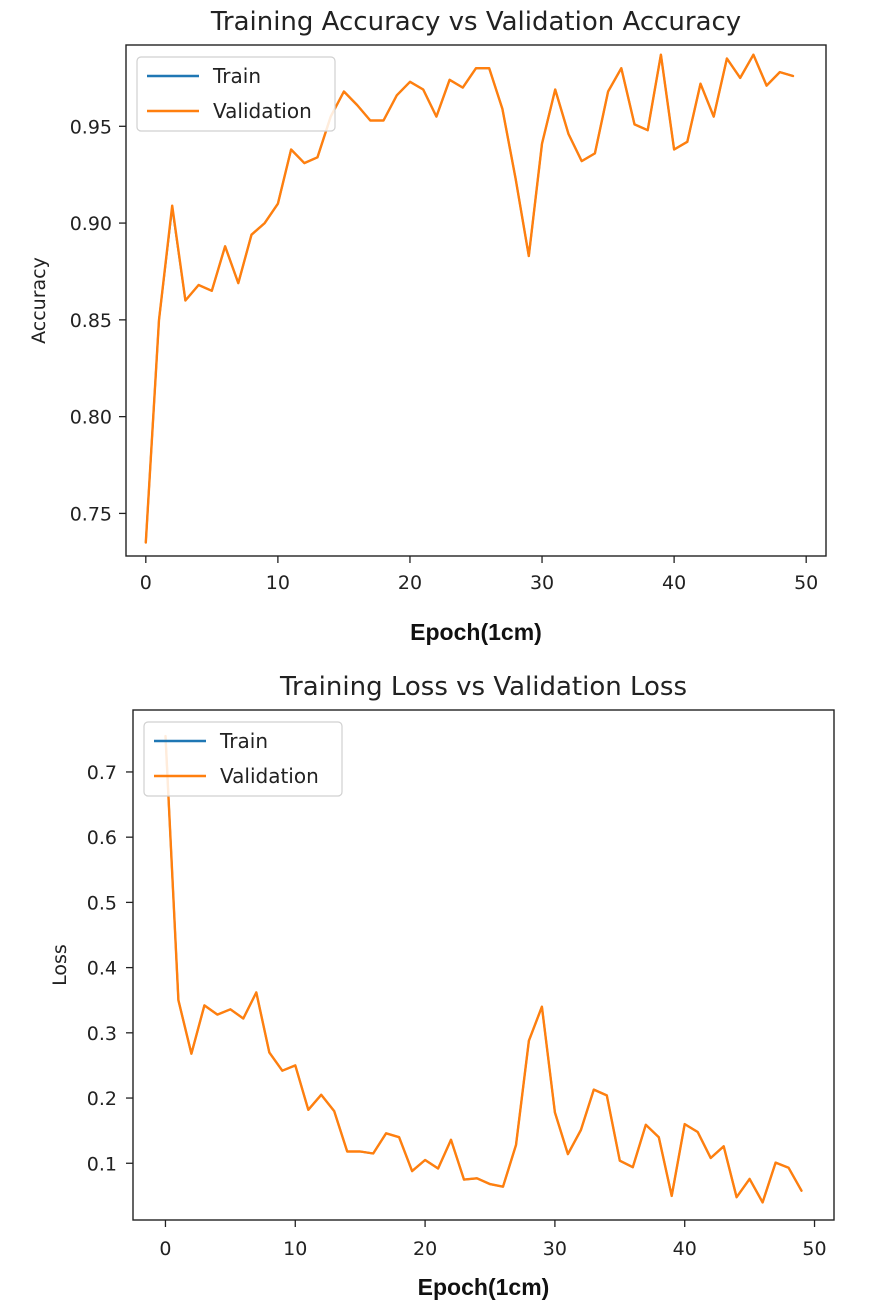 The image size is (882, 1303). I want to click on accuracy-legend-validation-label: Validation, so click(262, 111).